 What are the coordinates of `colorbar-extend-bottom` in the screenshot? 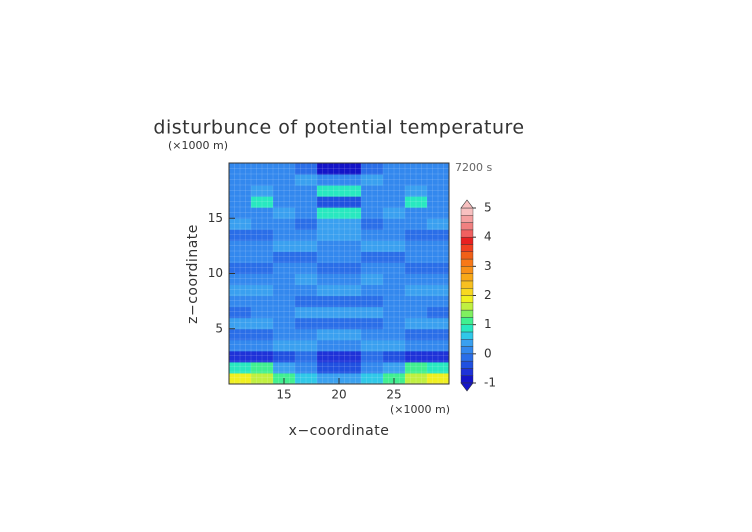 It's located at (467, 387).